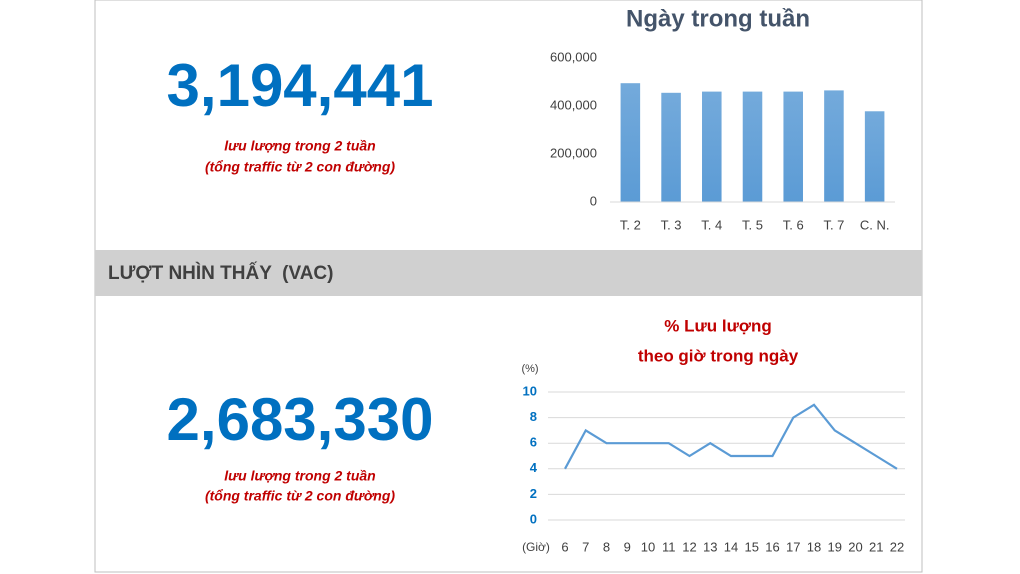 The width and height of the screenshot is (1020, 574). I want to click on x-tick-label: 9, so click(627, 546).